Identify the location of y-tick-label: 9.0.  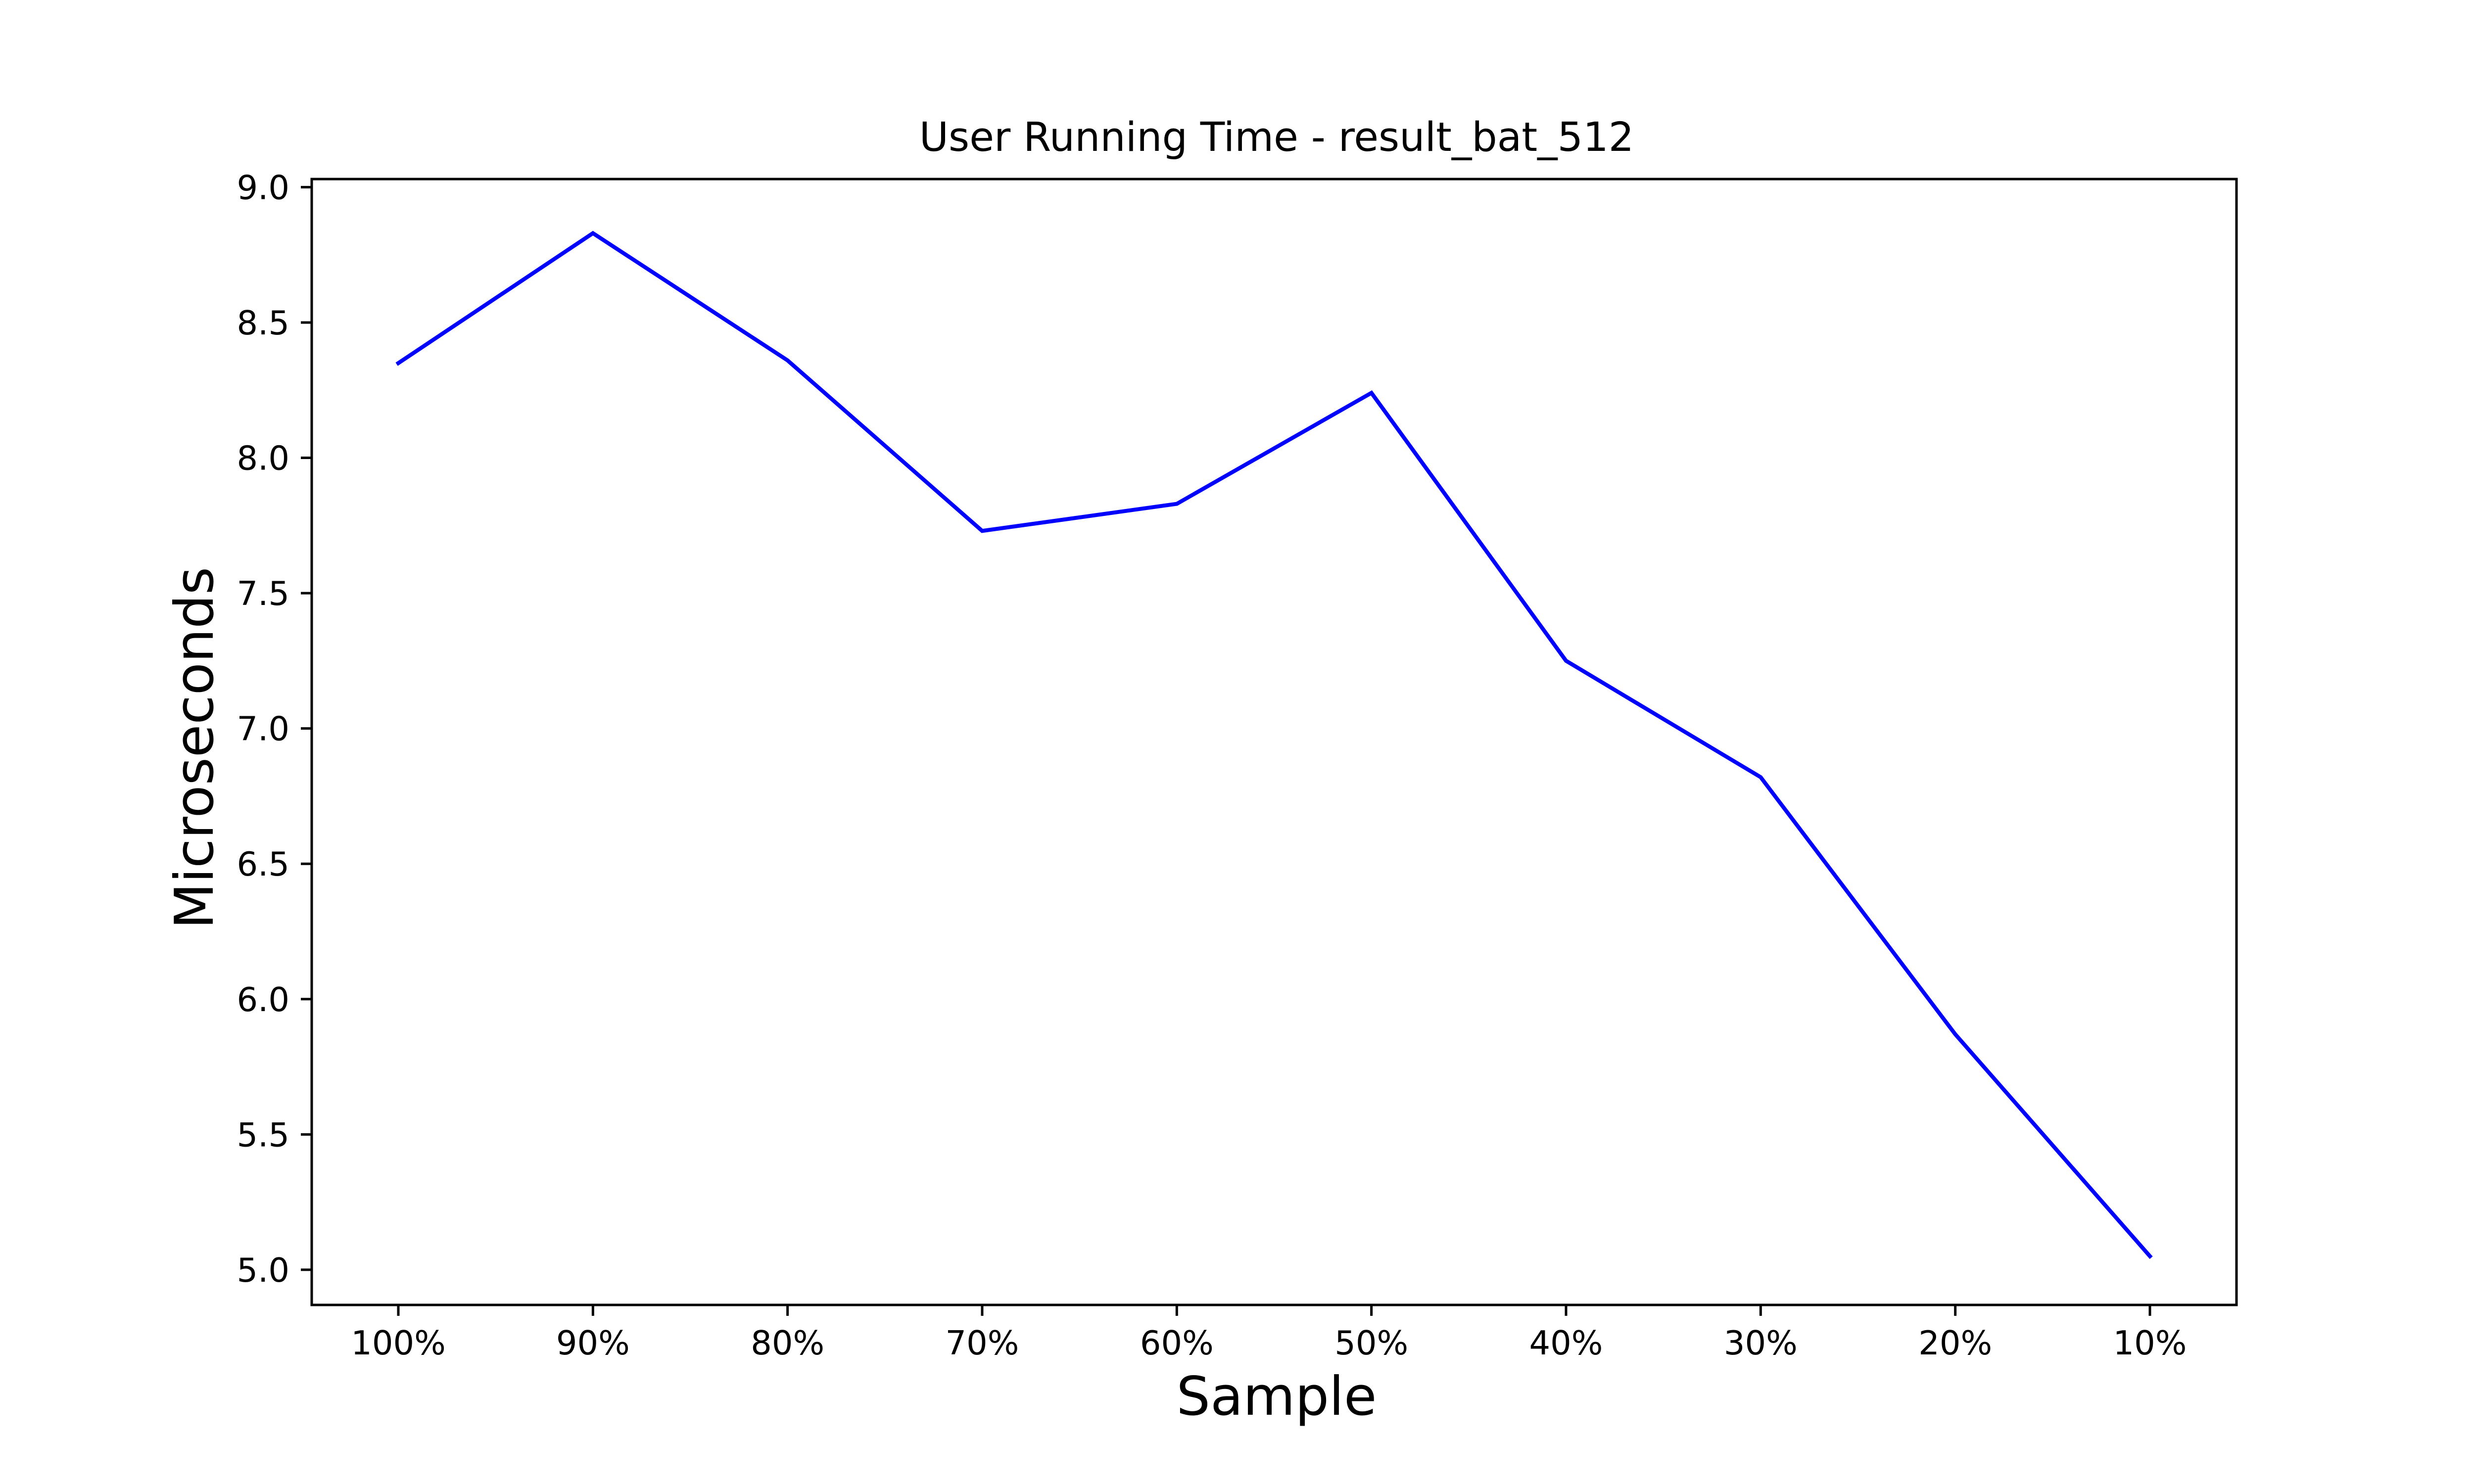
(263, 187).